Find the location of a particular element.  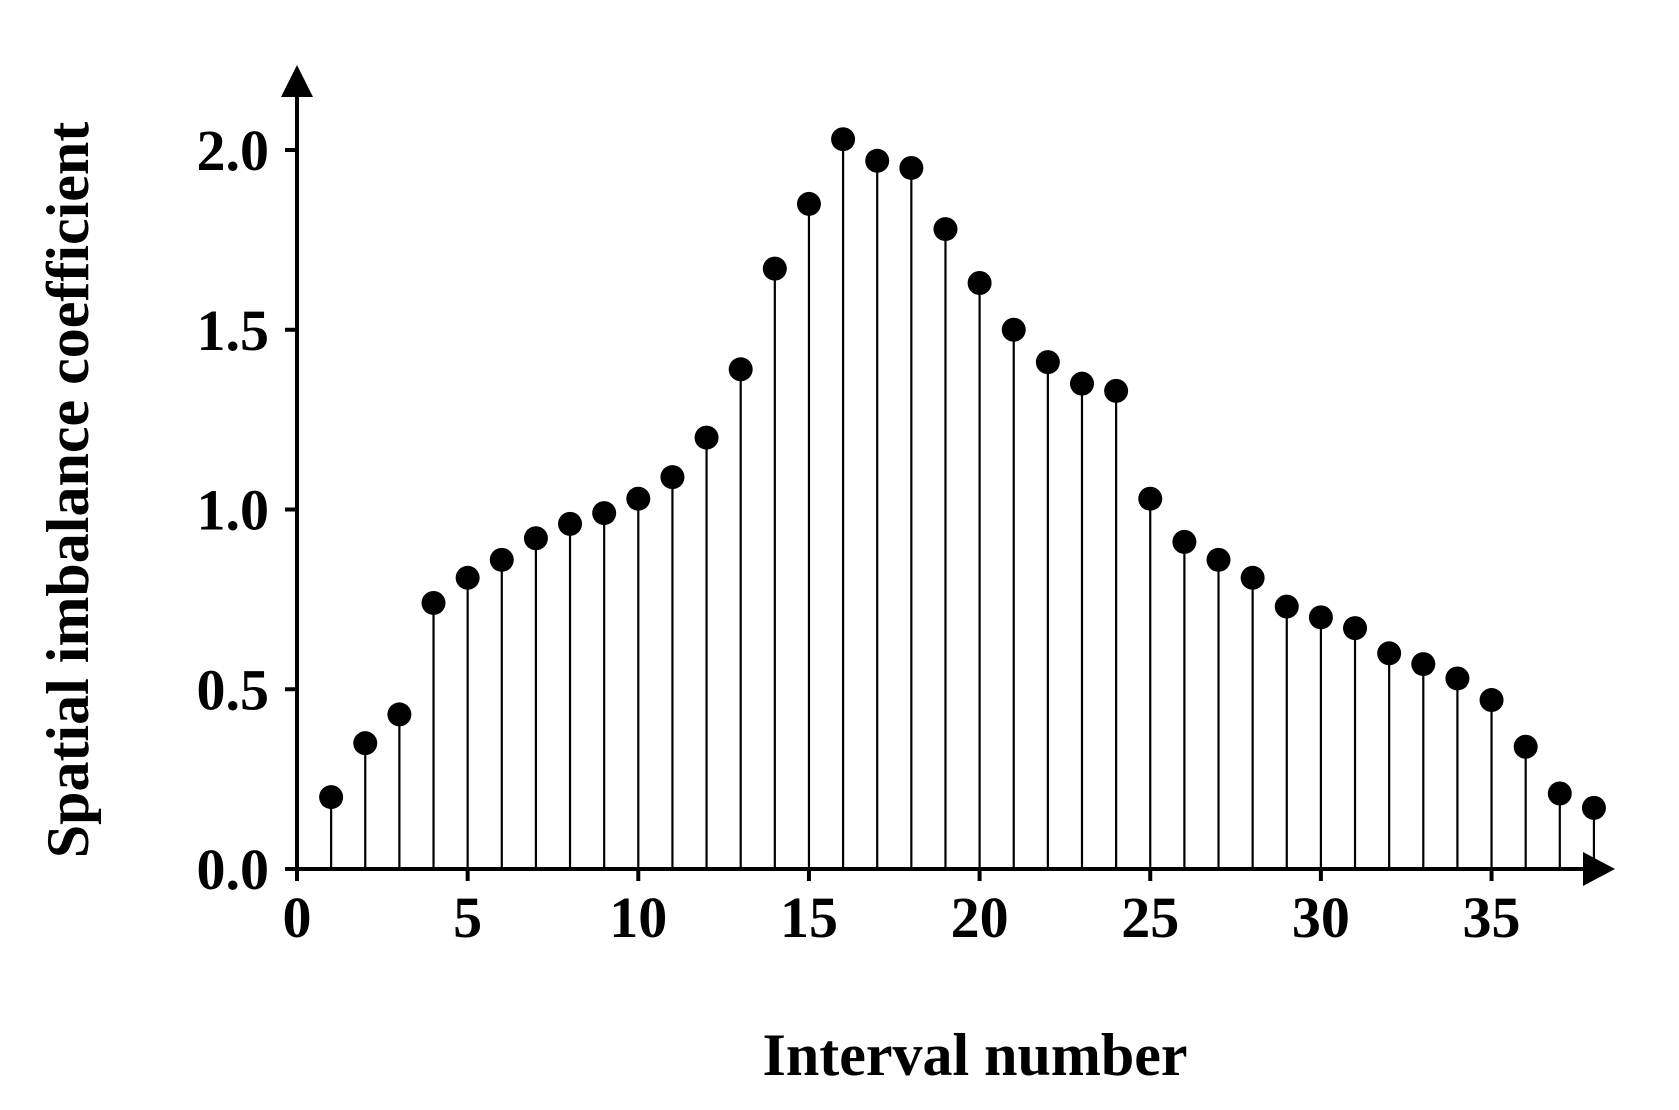

x-tick-label: 35 is located at coordinates (1492, 917).